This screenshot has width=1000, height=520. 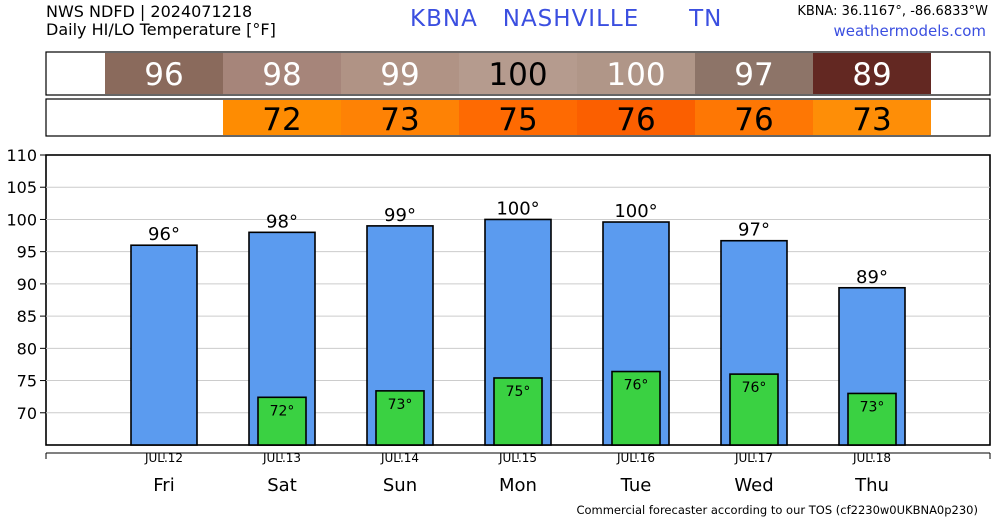 What do you see at coordinates (753, 485) in the screenshot?
I see `day-label: Wed` at bounding box center [753, 485].